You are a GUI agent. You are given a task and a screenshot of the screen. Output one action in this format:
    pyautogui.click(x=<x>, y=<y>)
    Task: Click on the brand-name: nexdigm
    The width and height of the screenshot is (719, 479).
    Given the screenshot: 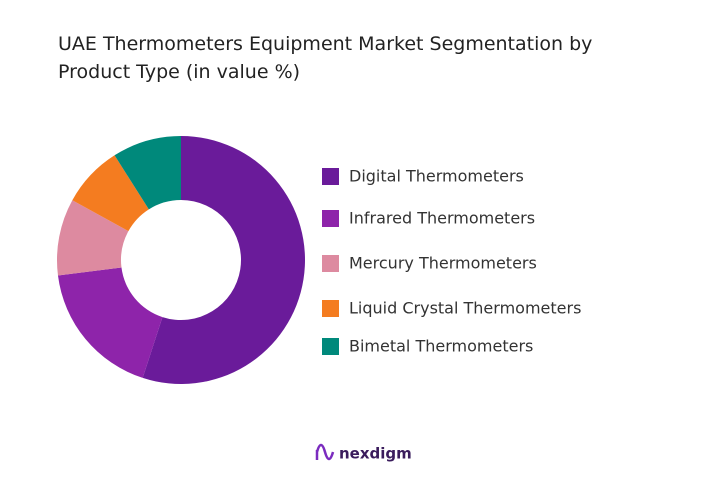 What is the action you would take?
    pyautogui.click(x=375, y=454)
    